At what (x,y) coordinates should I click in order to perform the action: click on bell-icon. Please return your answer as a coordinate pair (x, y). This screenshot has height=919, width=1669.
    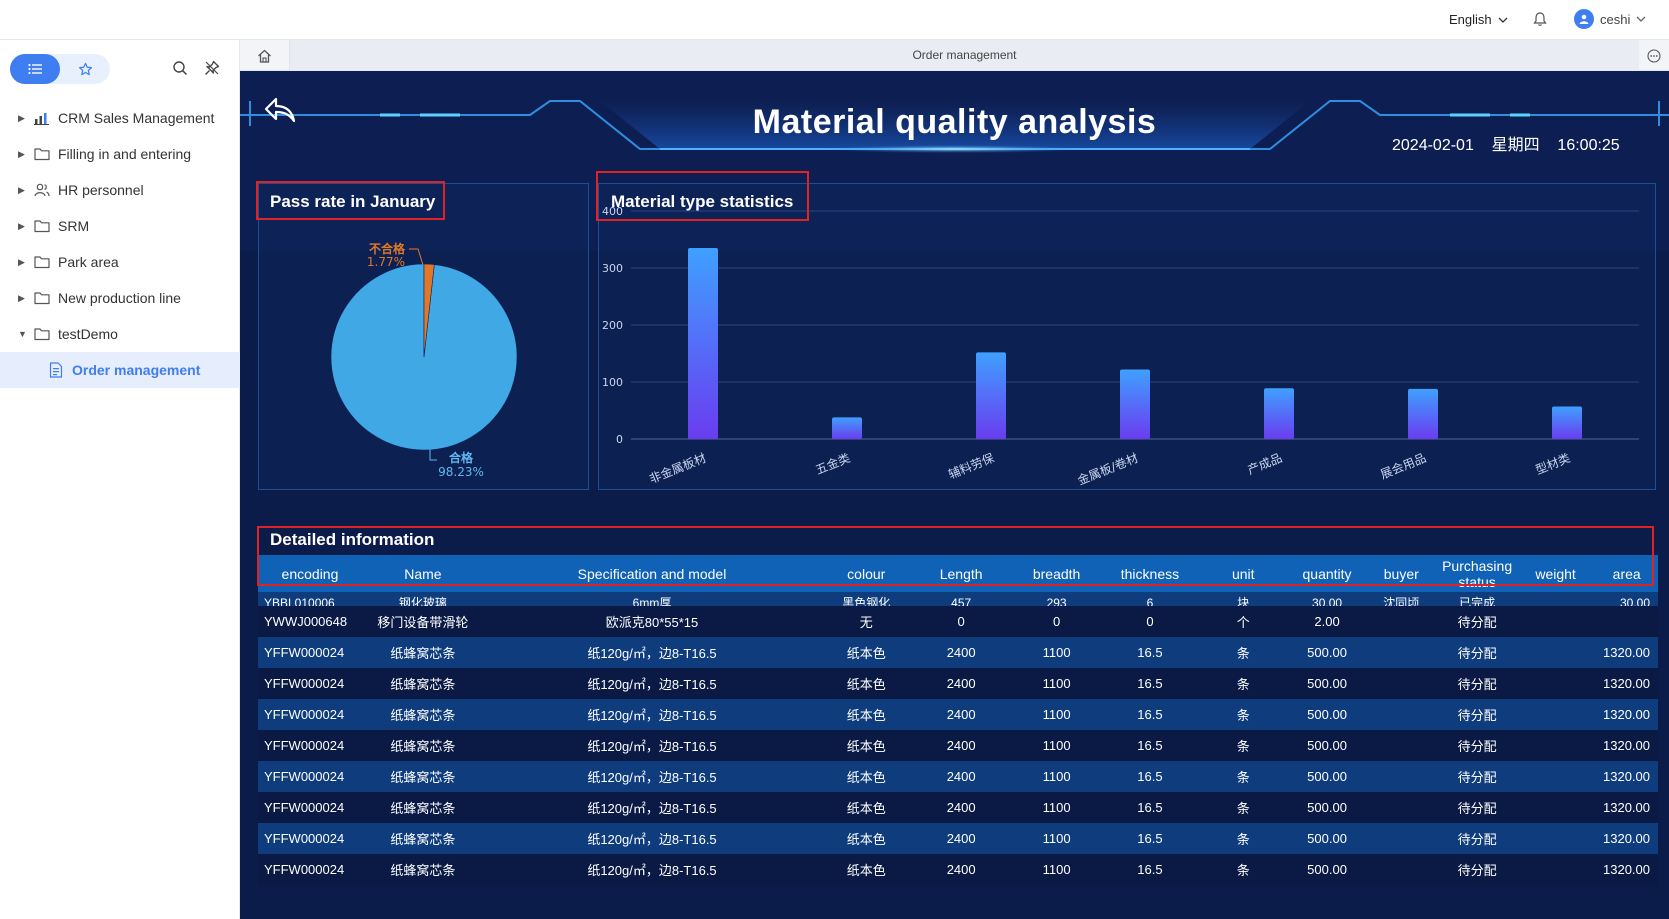
    Looking at the image, I should click on (1540, 19).